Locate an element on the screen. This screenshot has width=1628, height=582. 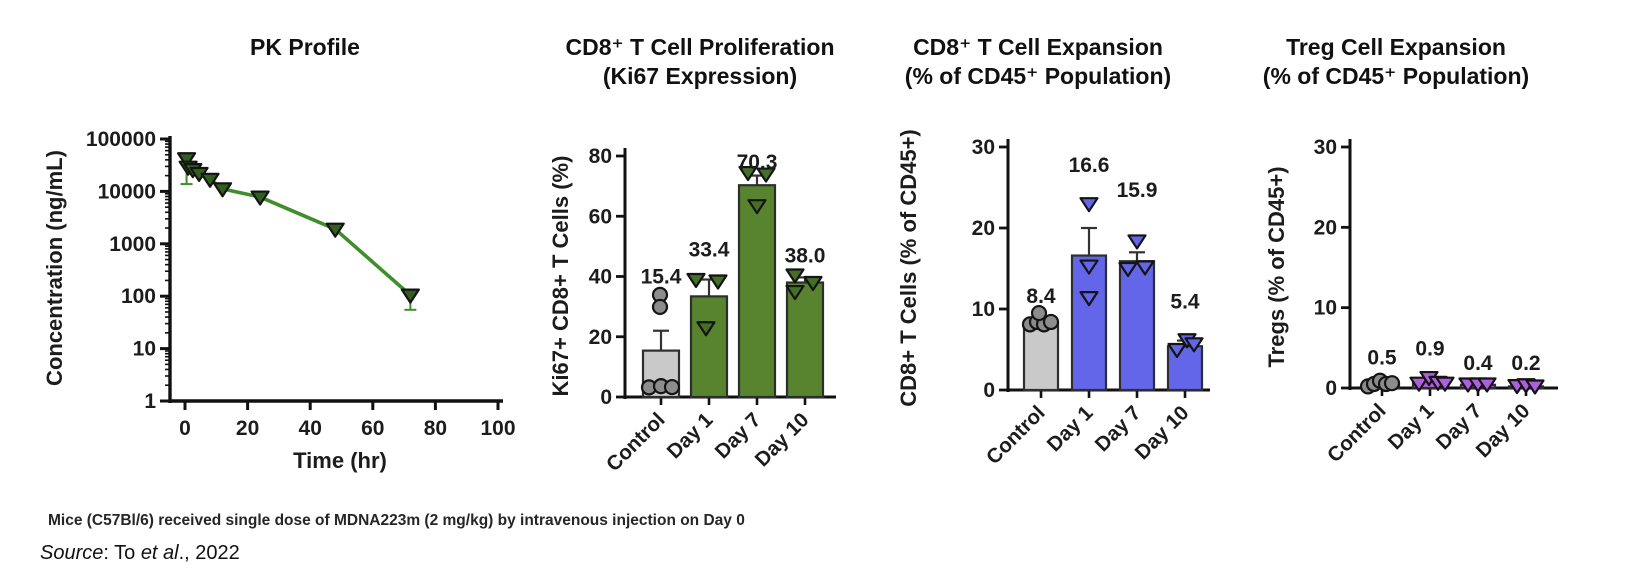
y-tick-label: 100000 is located at coordinates (121, 139).